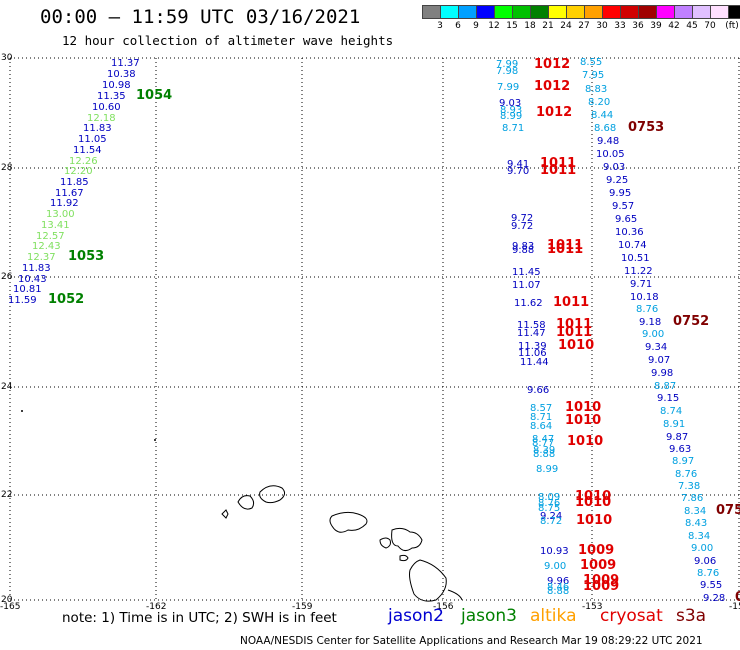  I want to click on wave-height-value: 7.98, so click(507, 71).